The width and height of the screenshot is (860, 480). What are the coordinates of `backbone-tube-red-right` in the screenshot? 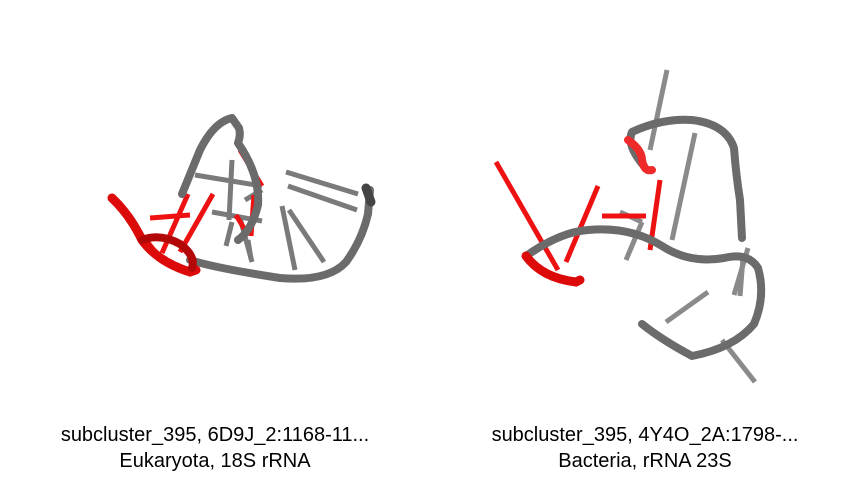 It's located at (553, 269).